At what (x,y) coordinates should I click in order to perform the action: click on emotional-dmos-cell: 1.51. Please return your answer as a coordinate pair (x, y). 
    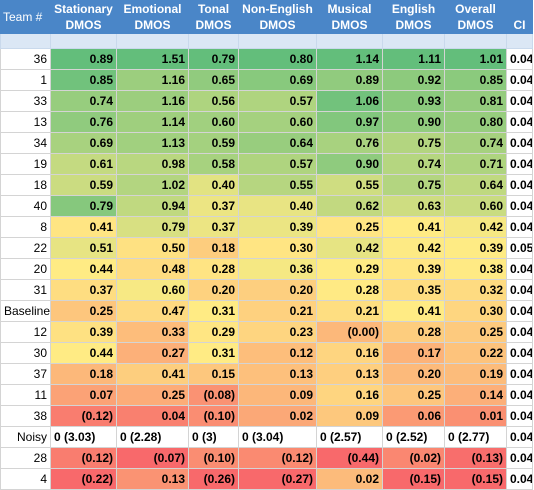
    Looking at the image, I should click on (152, 59).